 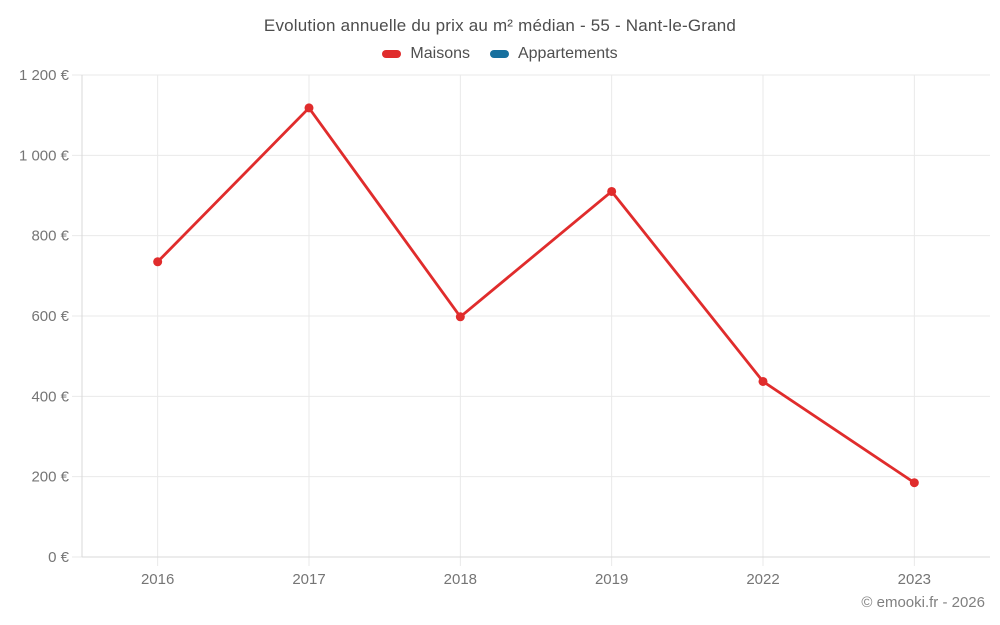 What do you see at coordinates (611, 579) in the screenshot?
I see `x-tick-label: 2019` at bounding box center [611, 579].